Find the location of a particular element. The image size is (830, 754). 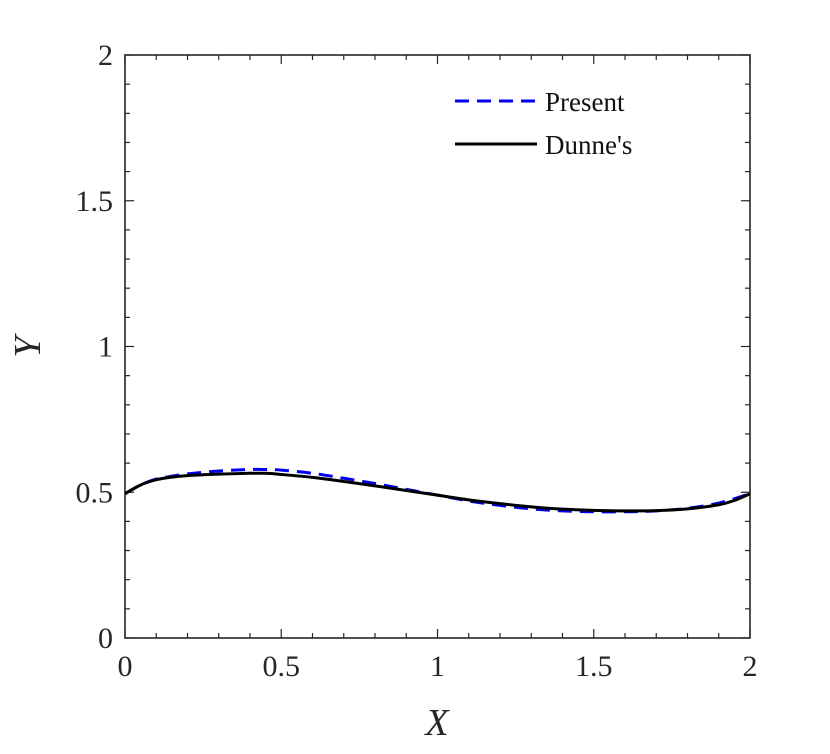

legend-label-dunnes: Dunne's is located at coordinates (588, 145).